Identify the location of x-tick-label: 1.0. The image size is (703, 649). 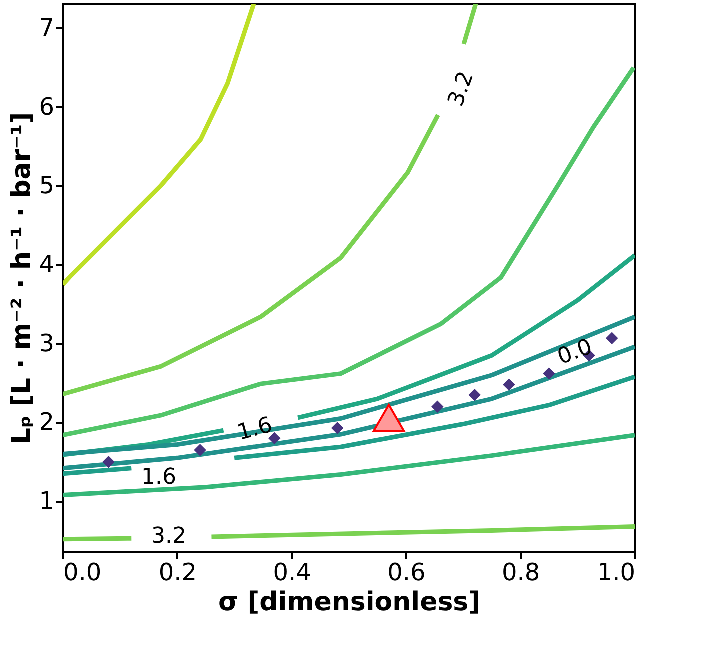
(616, 572).